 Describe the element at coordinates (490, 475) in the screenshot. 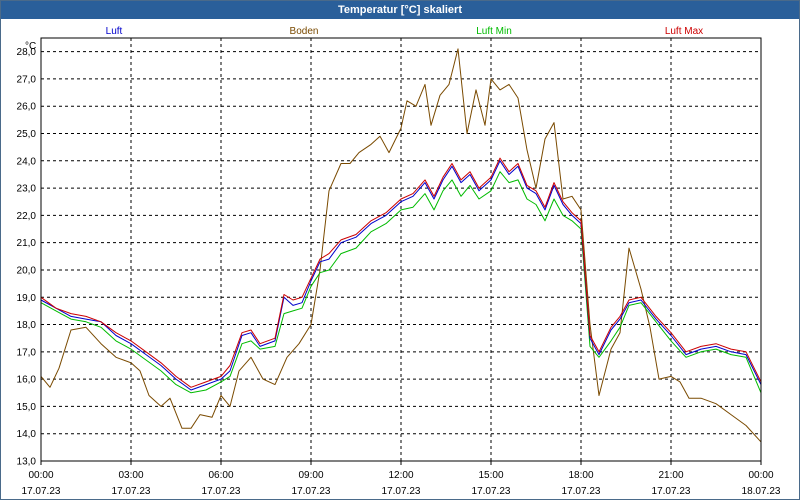

I see `x-tick-time: 15:00` at that location.